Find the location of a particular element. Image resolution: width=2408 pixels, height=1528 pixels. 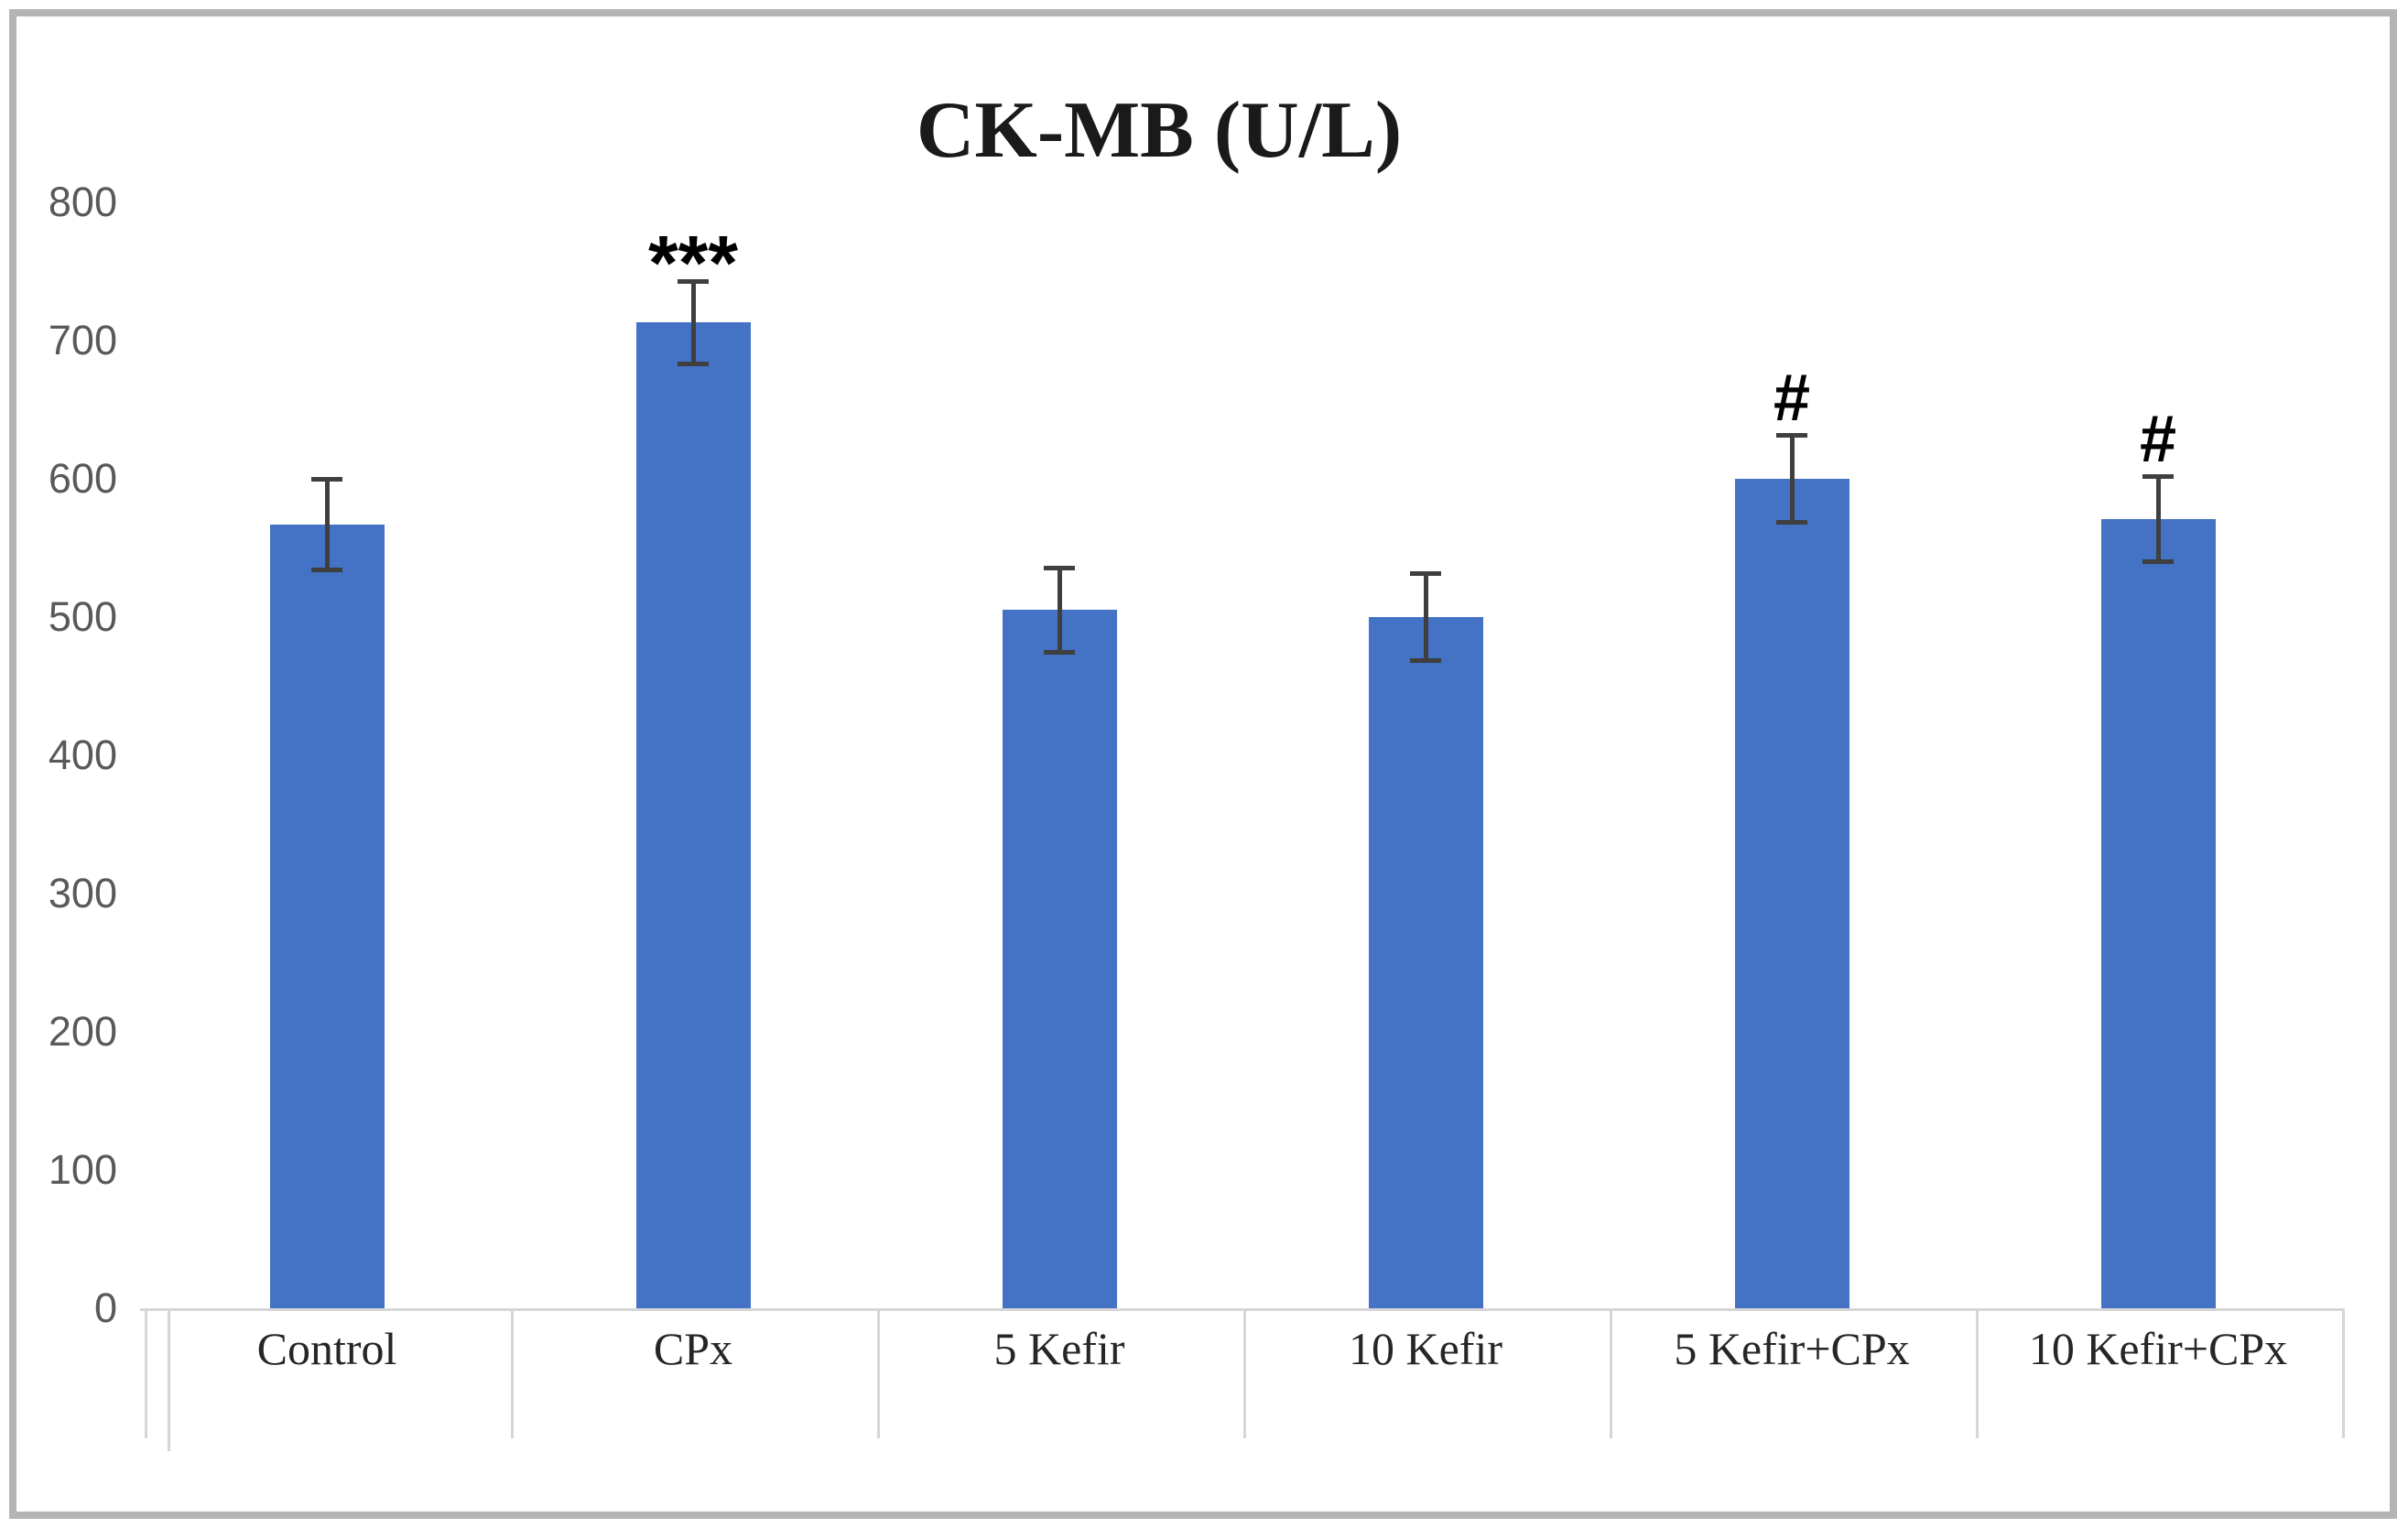

x-axis-category-label: 5 Kefir is located at coordinates (1059, 1348).